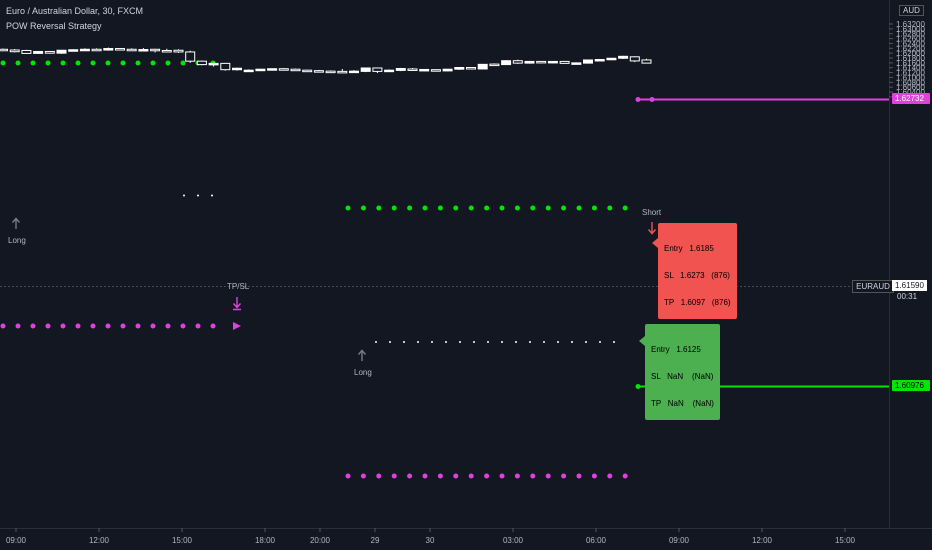  Describe the element at coordinates (17, 231) in the screenshot. I see `long-signal-1: Long` at that location.